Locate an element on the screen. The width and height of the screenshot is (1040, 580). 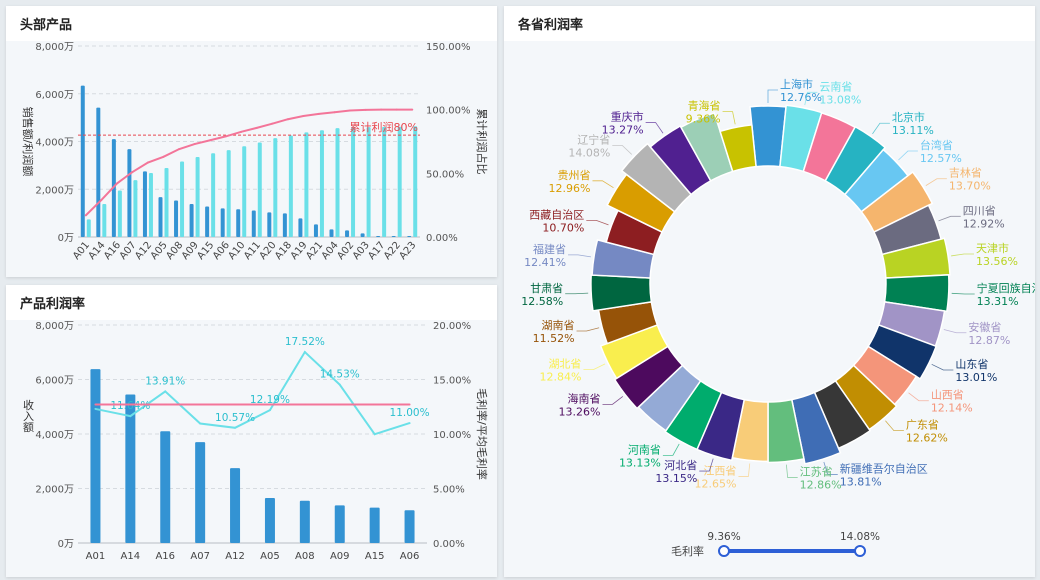
range-filter-max-handle is located at coordinates (860, 551).